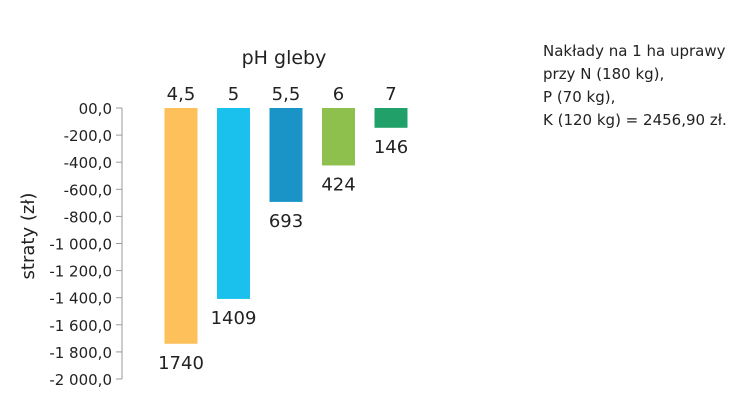  Describe the element at coordinates (284, 58) in the screenshot. I see `chart-title: pH gleby` at that location.